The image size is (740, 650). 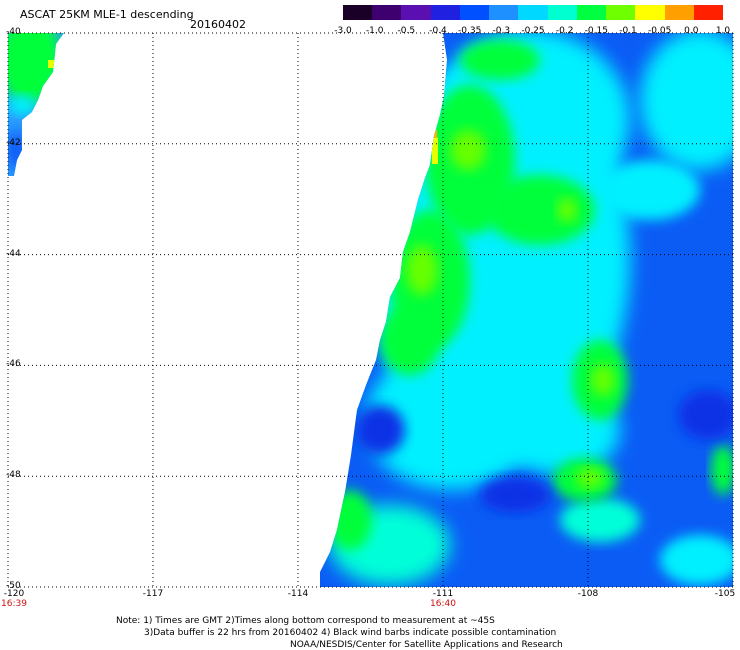 I want to click on colorbar-tick-label: 0.0, so click(x=691, y=31).